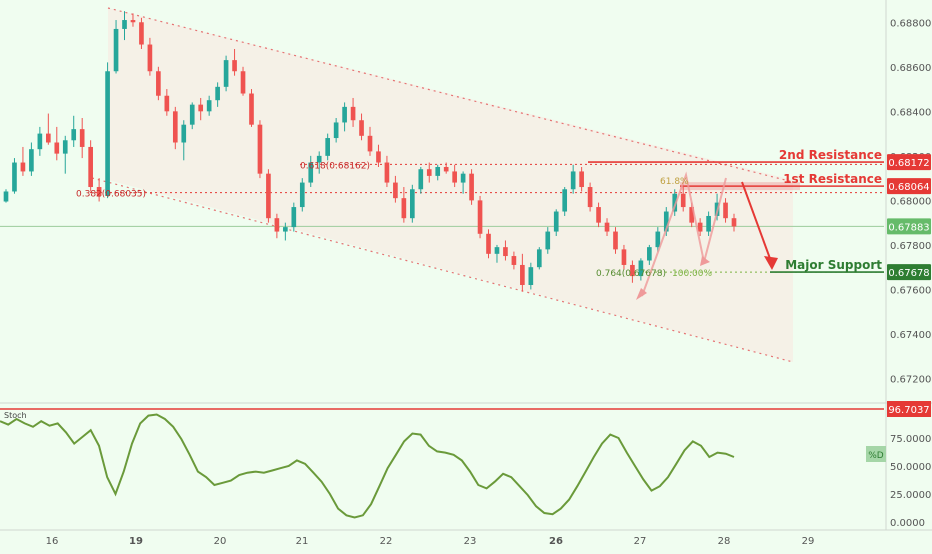  What do you see at coordinates (111, 195) in the screenshot?
I see `fib-label-382: 0.382(0.68035)` at bounding box center [111, 195].